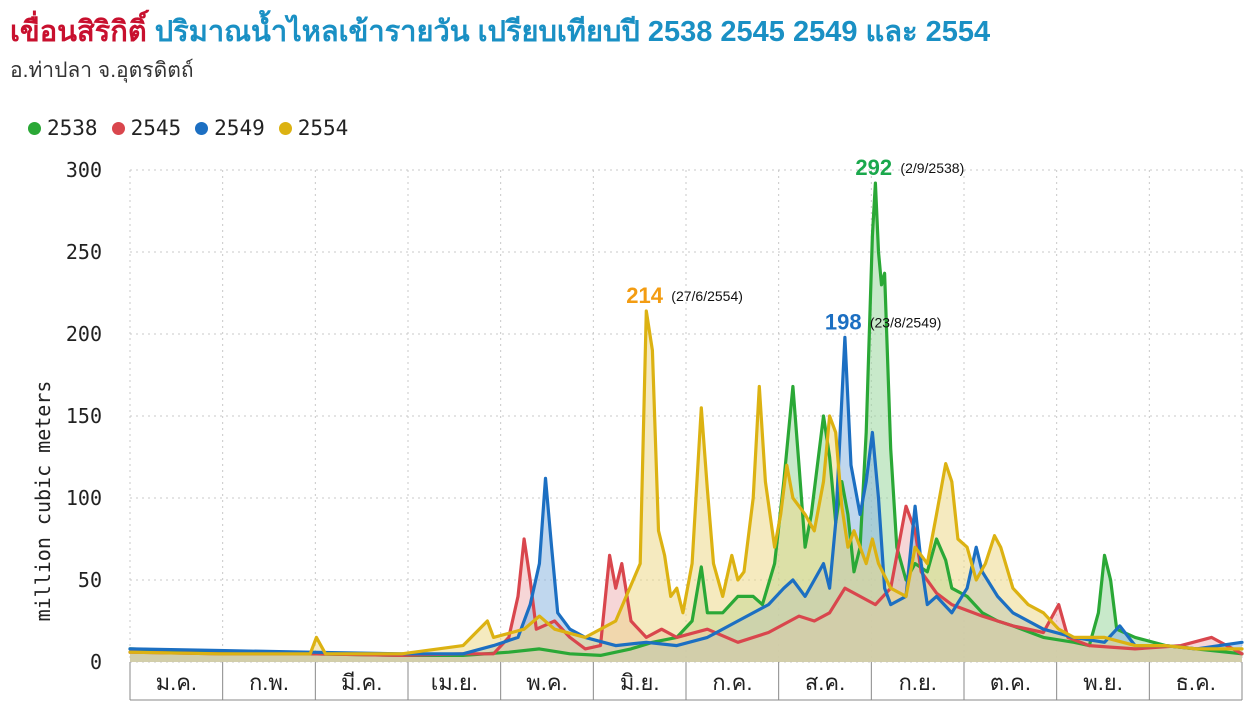 The width and height of the screenshot is (1253, 709). Describe the element at coordinates (84, 498) in the screenshot. I see `y-tick-label: 100` at that location.